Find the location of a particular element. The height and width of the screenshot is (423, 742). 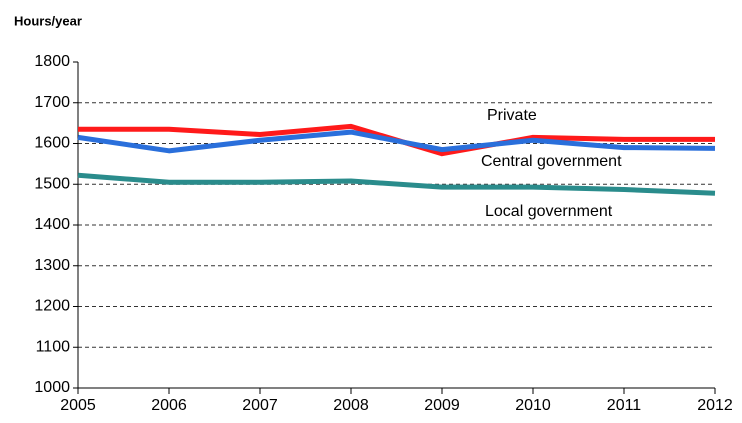

x-tick-label: 2008 is located at coordinates (351, 405).